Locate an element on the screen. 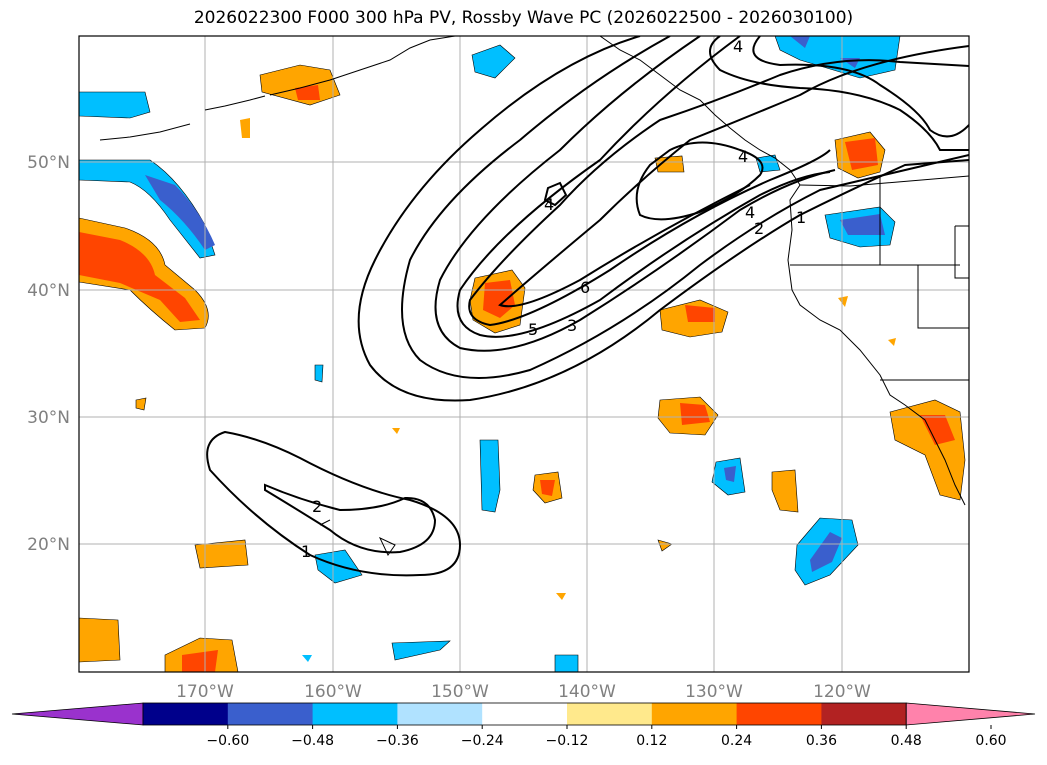 Image resolution: width=1047 pixels, height=765 pixels. contour-label: 6 is located at coordinates (585, 287).